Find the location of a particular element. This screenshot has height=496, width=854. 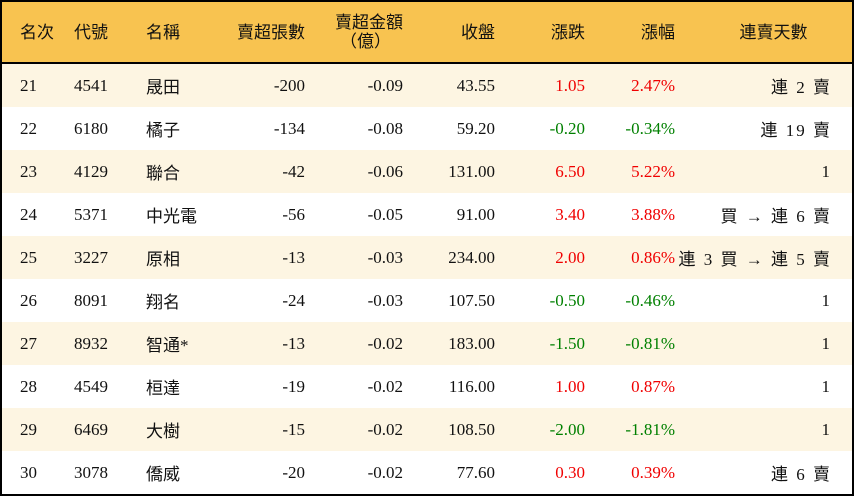

rank-cell: 26 is located at coordinates (28, 300).